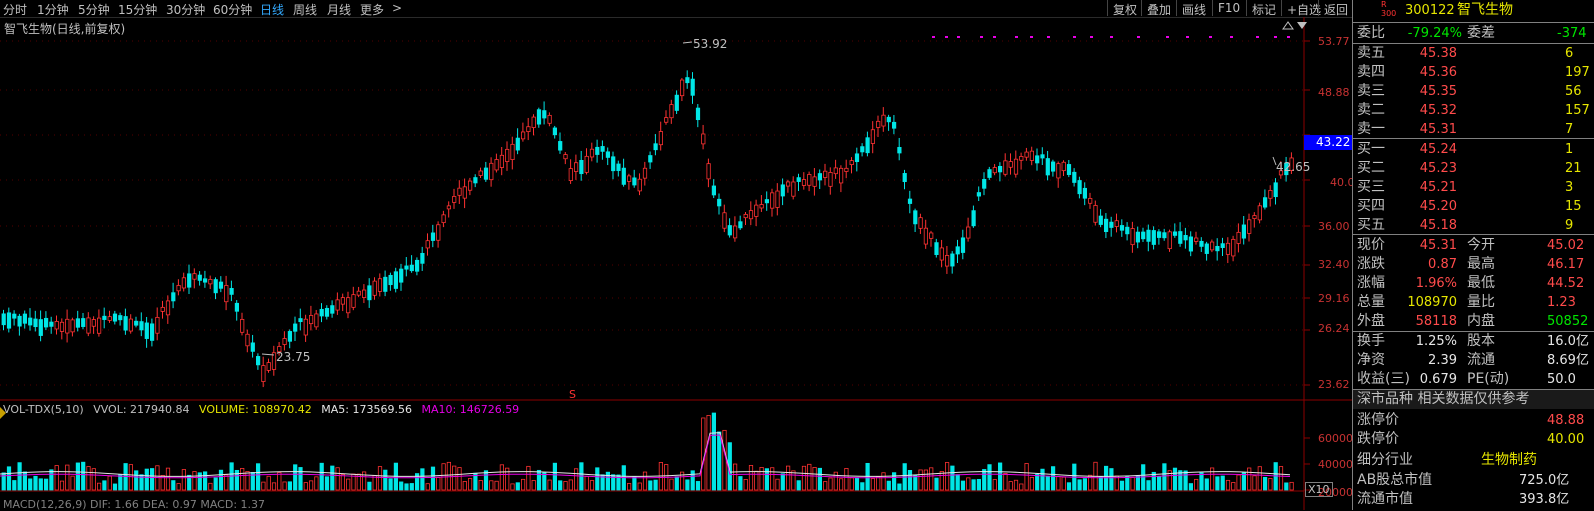  What do you see at coordinates (1158, 8) in the screenshot?
I see `overlay-button: 叠加` at bounding box center [1158, 8].